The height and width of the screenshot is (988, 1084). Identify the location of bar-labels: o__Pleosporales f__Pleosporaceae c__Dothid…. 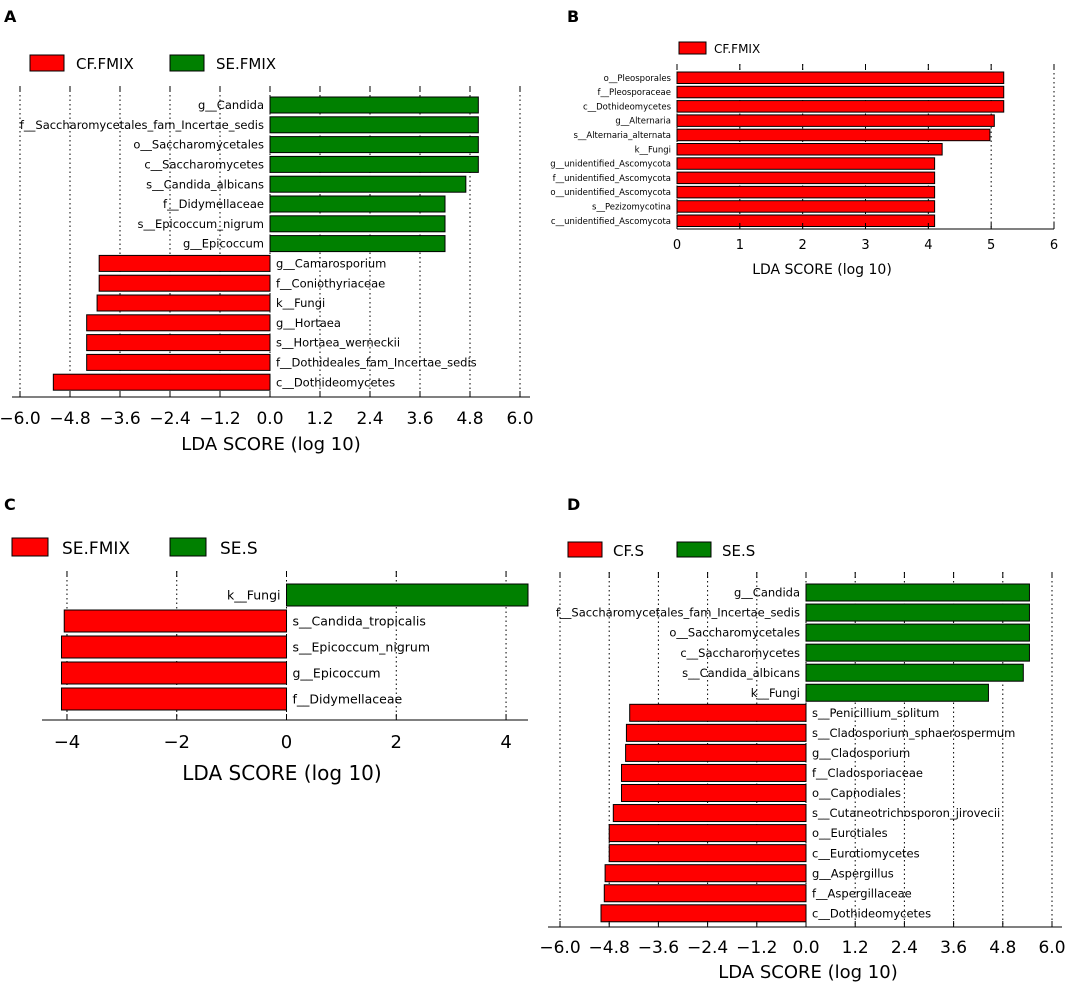
(610, 150).